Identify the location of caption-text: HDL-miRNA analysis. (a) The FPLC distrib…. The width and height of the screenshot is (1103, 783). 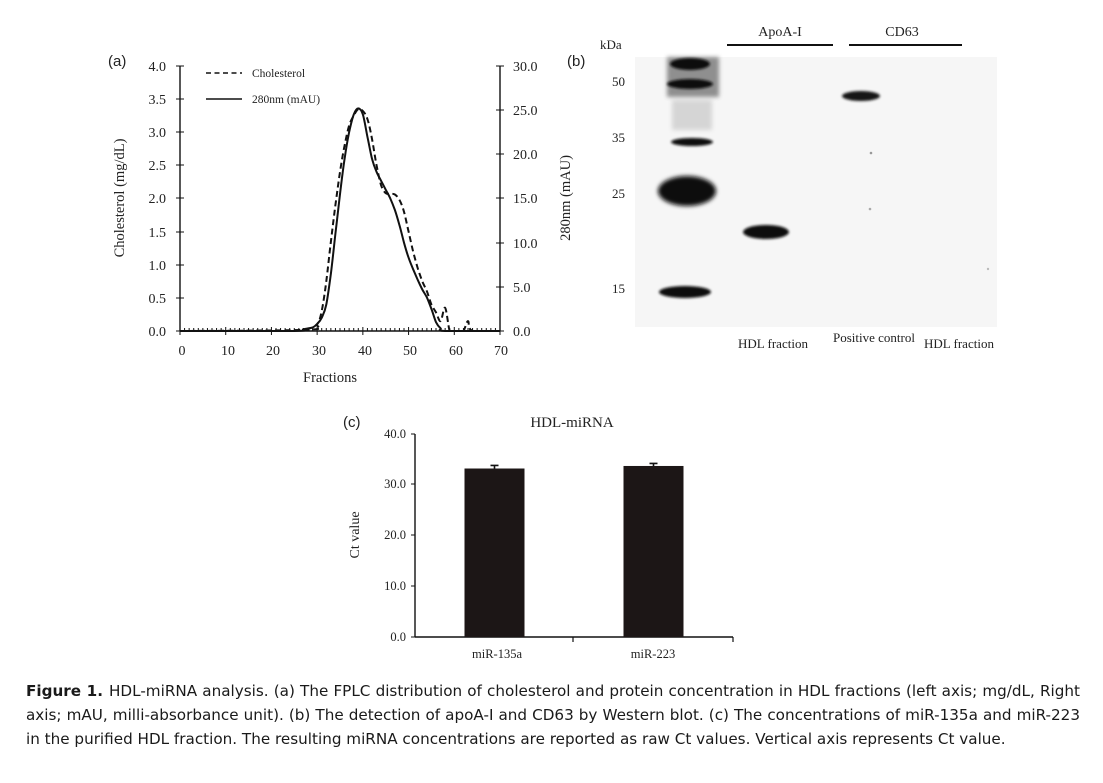
(553, 715).